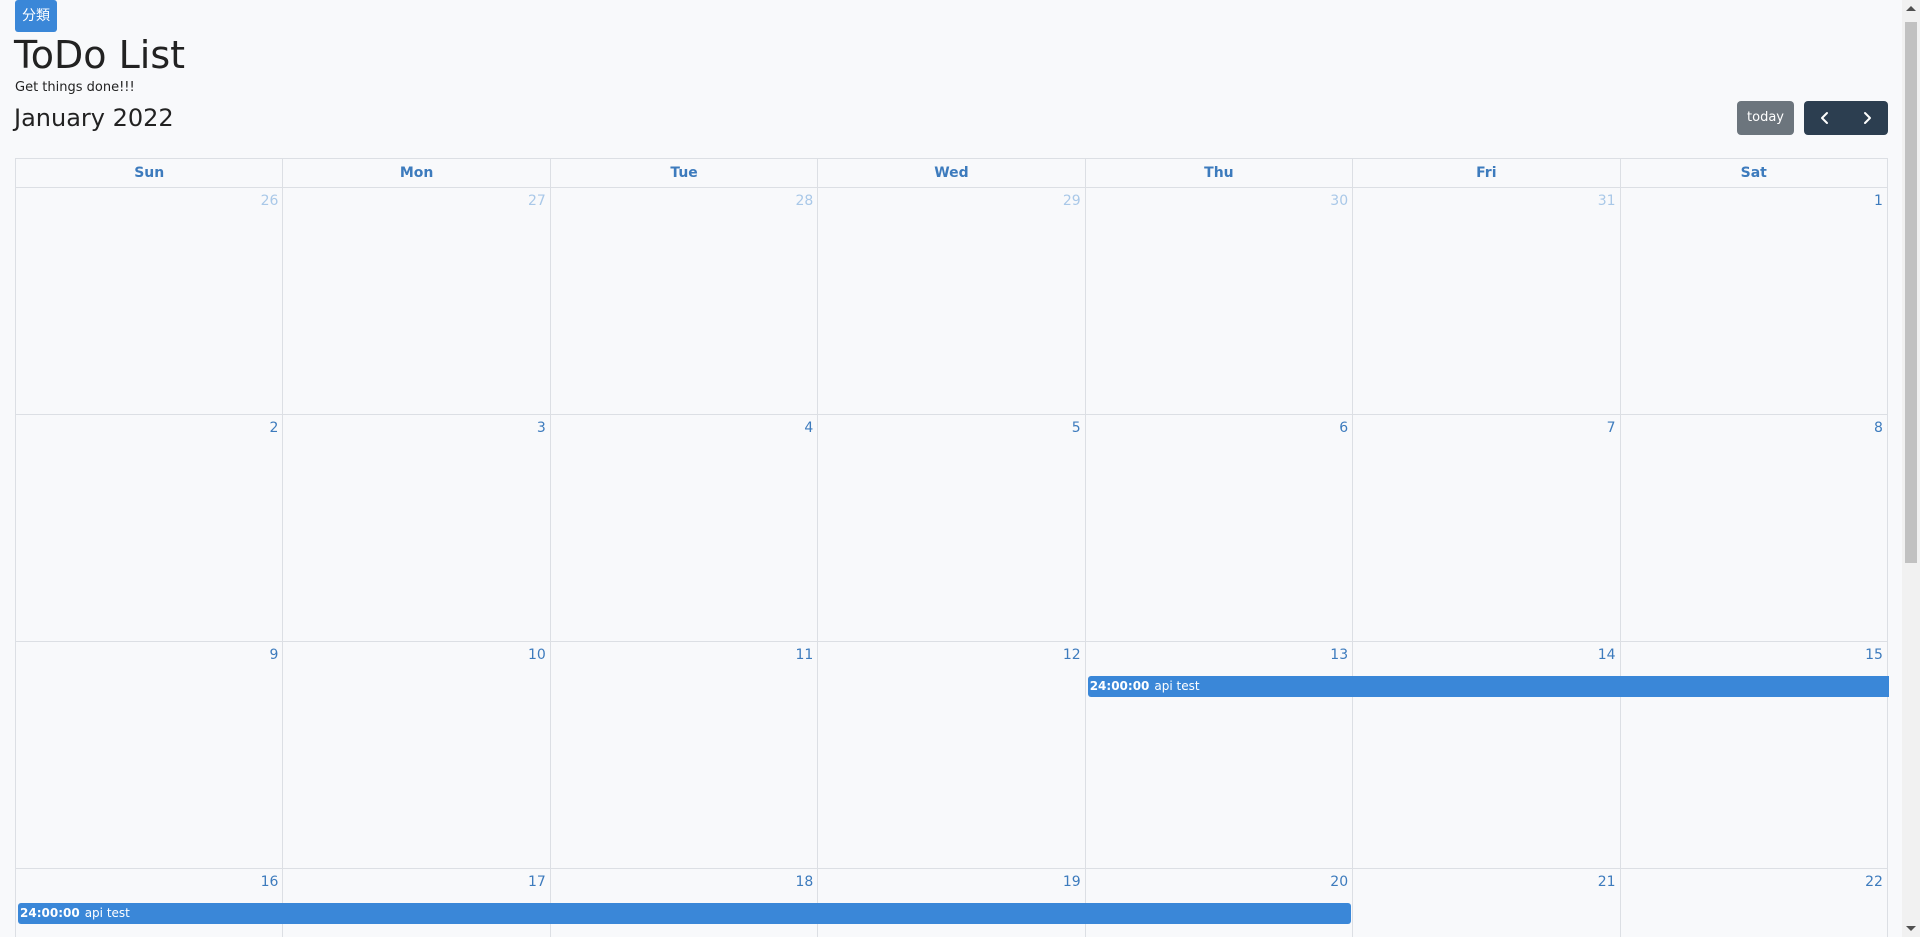 The image size is (1920, 937). What do you see at coordinates (36, 16) in the screenshot?
I see `category-button: 分類` at bounding box center [36, 16].